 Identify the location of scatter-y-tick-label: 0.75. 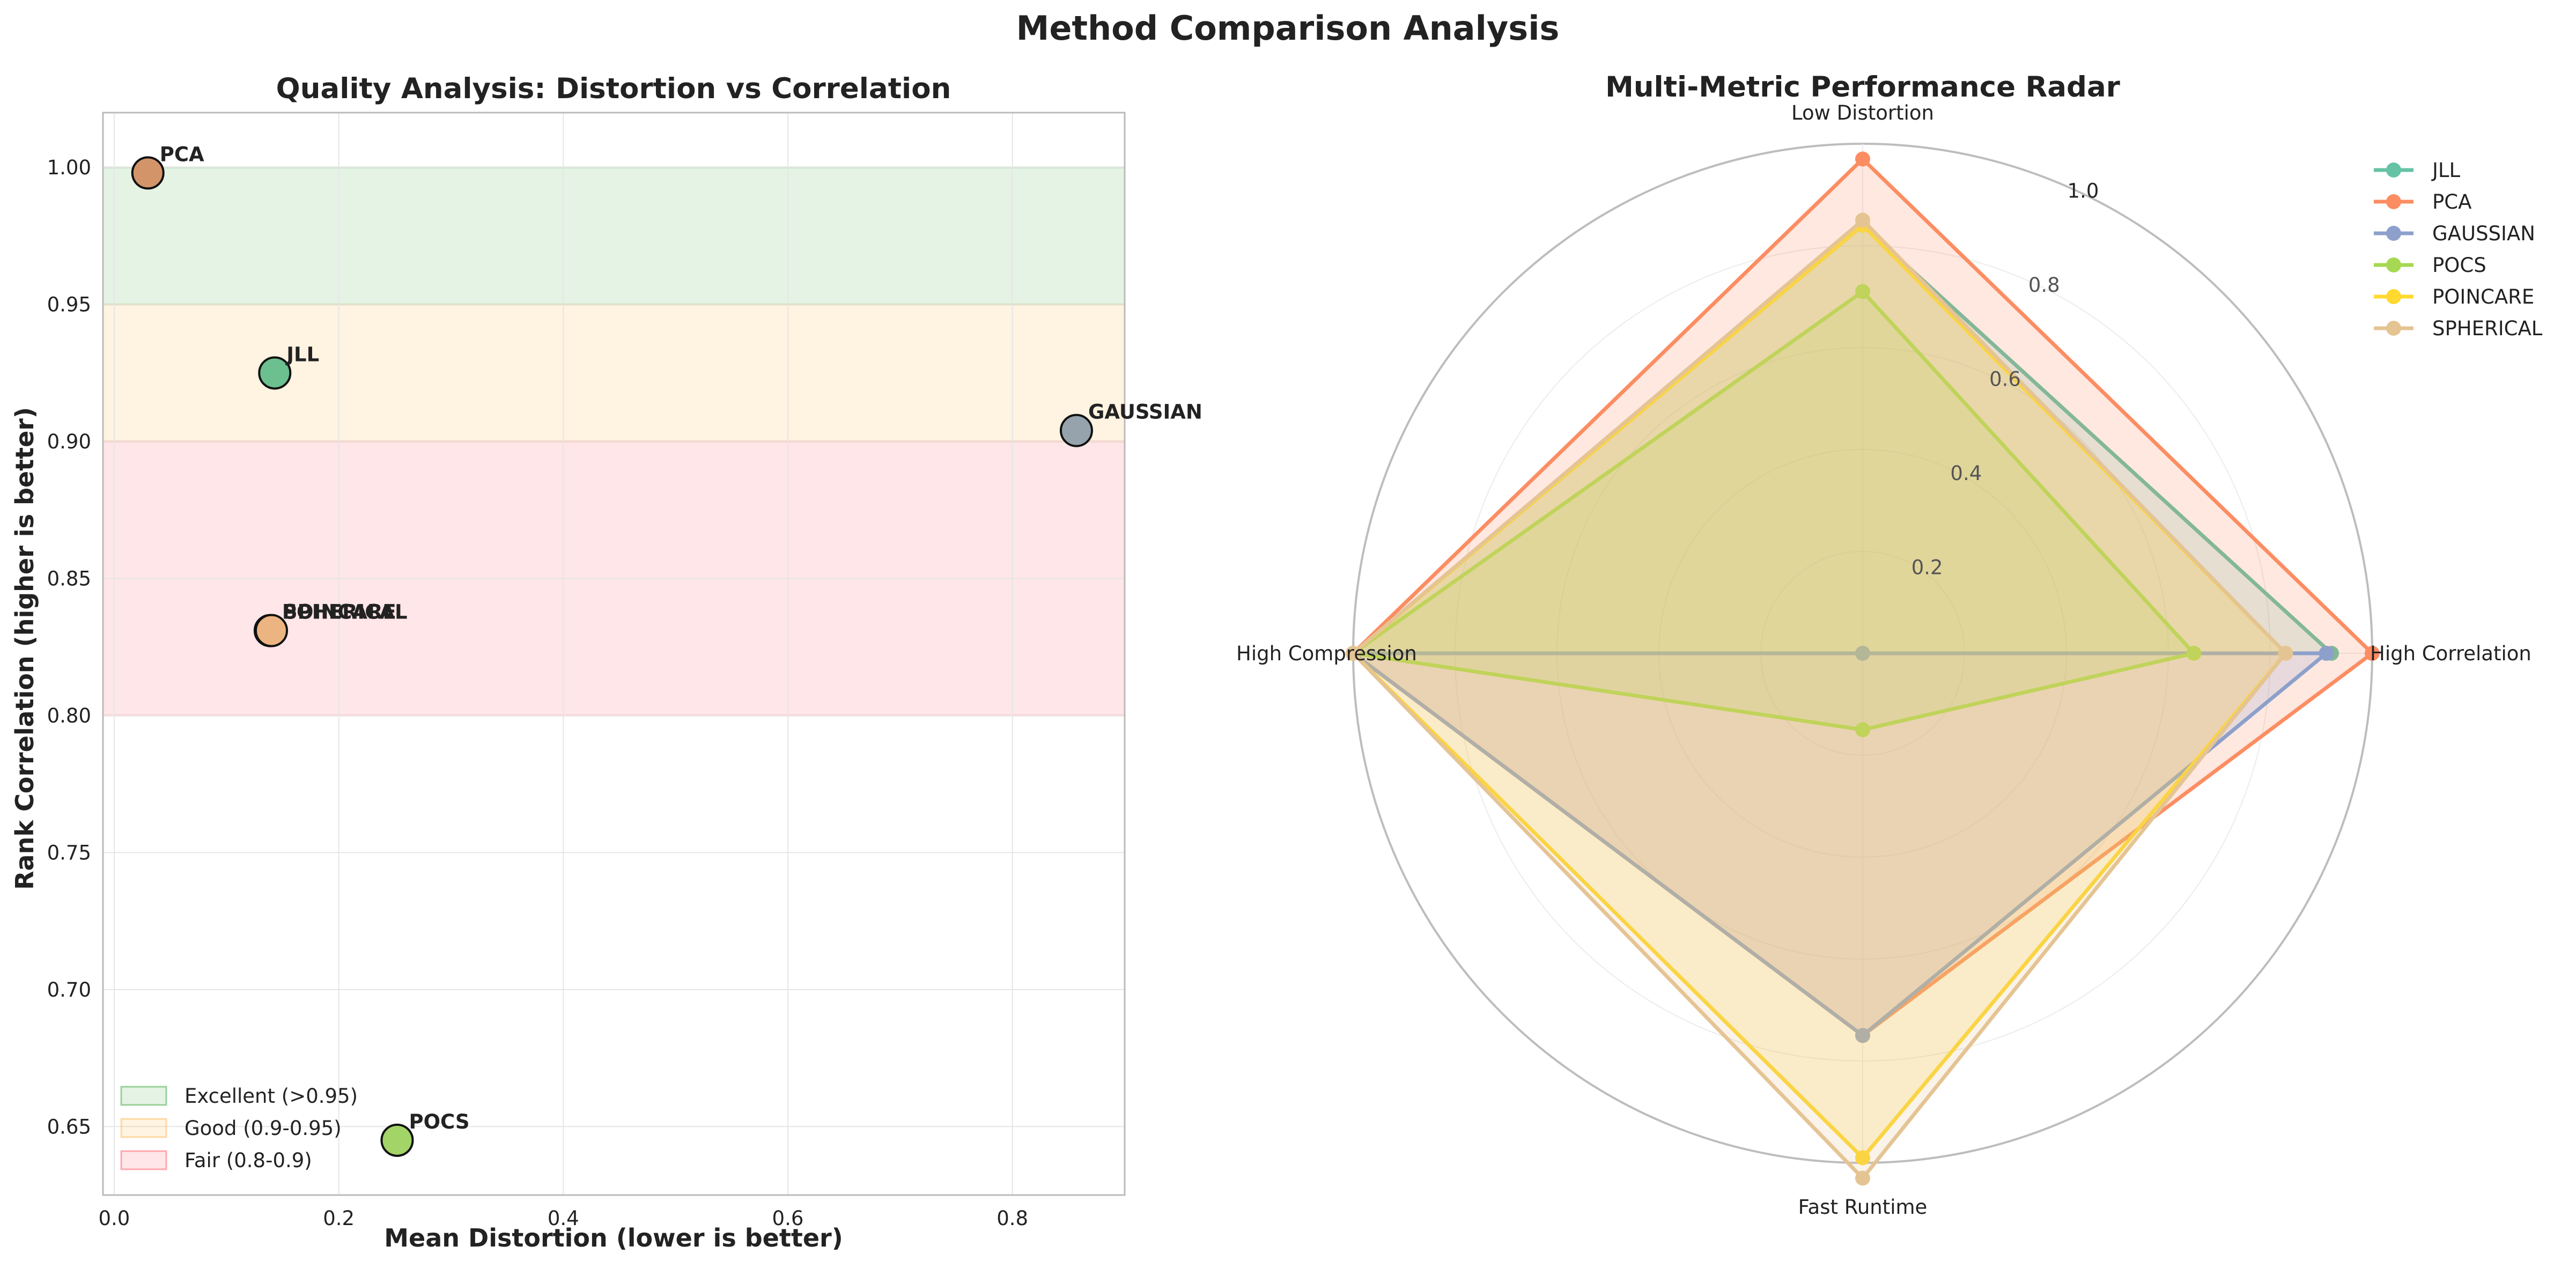
(69, 852).